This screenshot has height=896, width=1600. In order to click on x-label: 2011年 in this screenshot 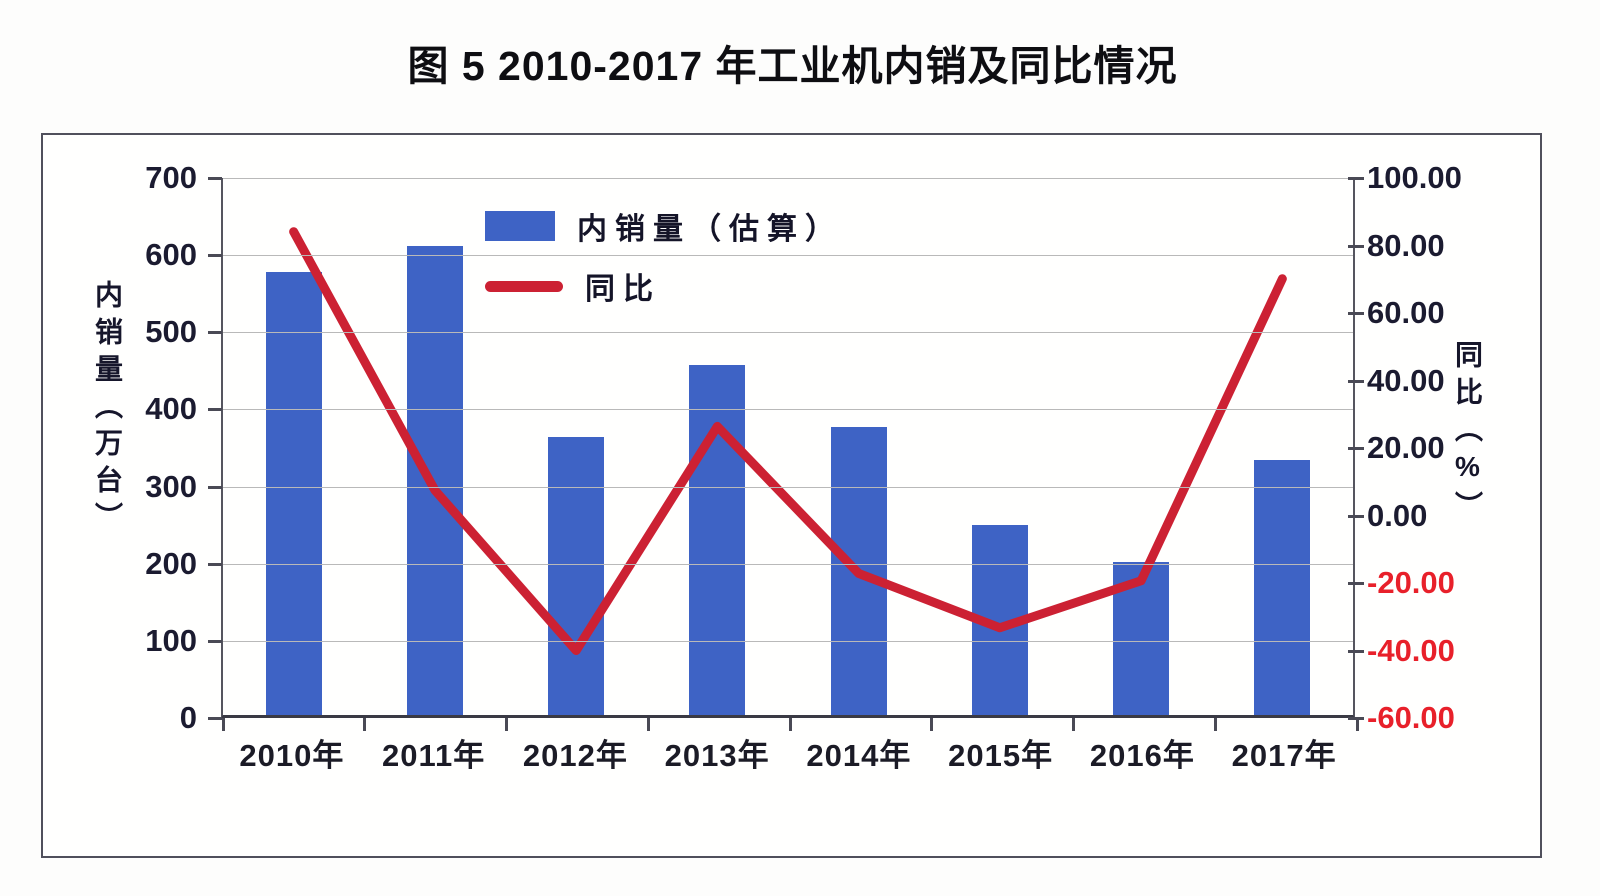, I will do `click(433, 755)`.